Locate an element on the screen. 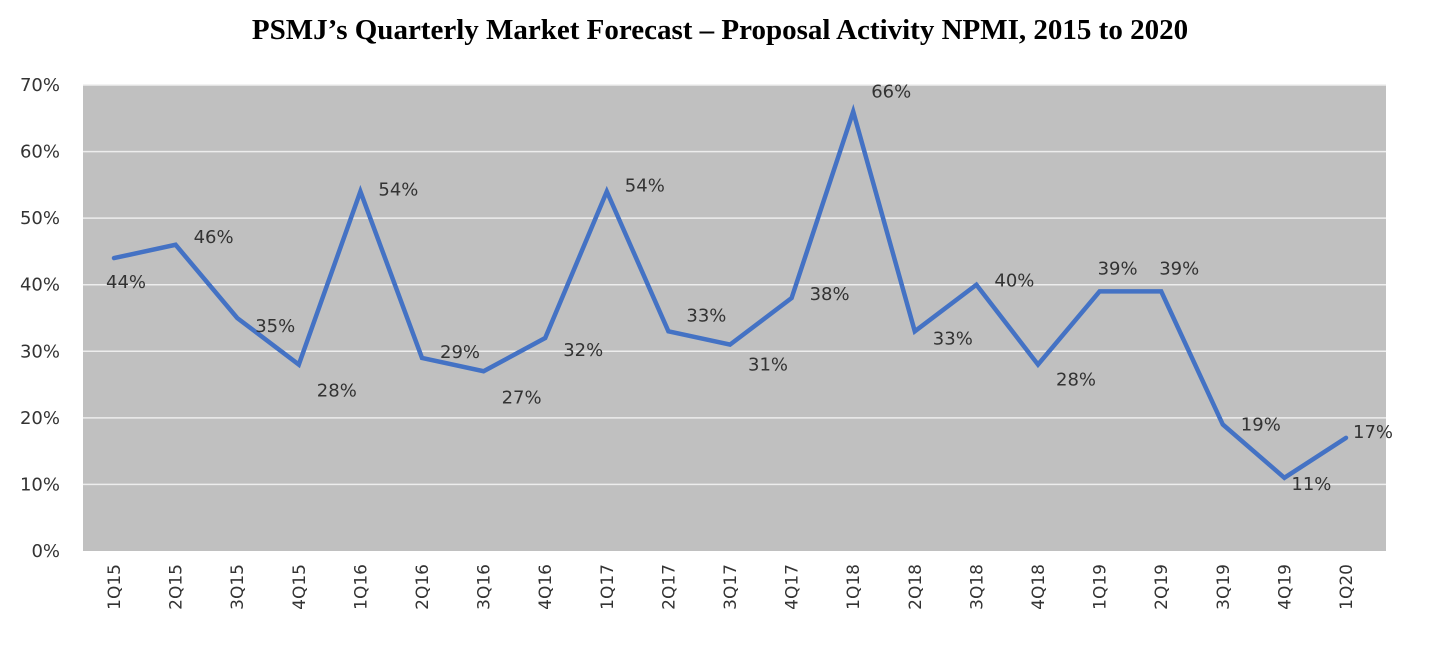  y-tick-label: 70% is located at coordinates (40, 85).